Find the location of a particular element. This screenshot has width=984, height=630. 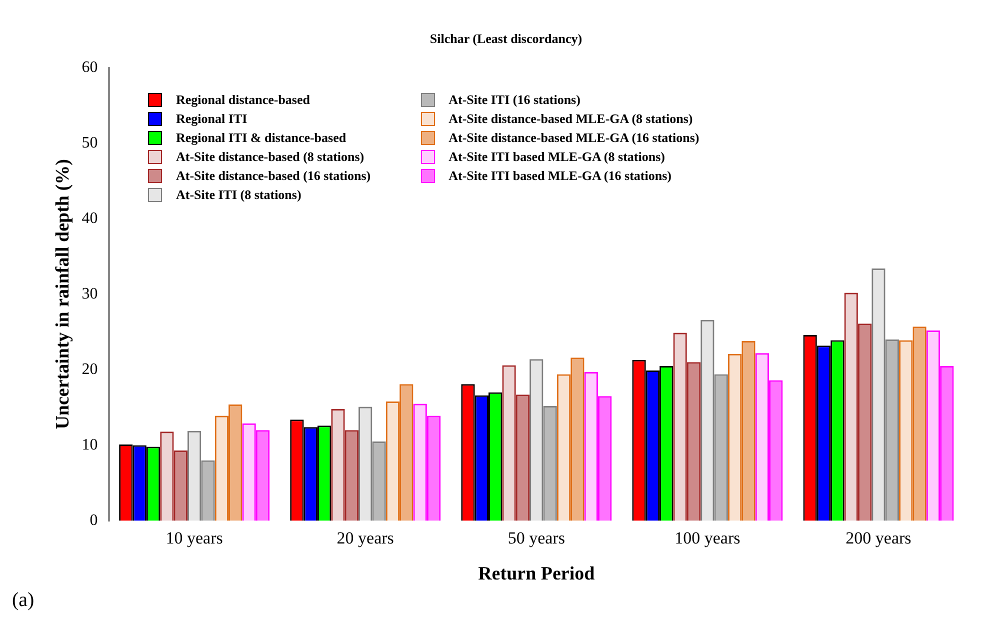

y-axis-title: Uncertainty in rainfall depth (%) is located at coordinates (63, 294).